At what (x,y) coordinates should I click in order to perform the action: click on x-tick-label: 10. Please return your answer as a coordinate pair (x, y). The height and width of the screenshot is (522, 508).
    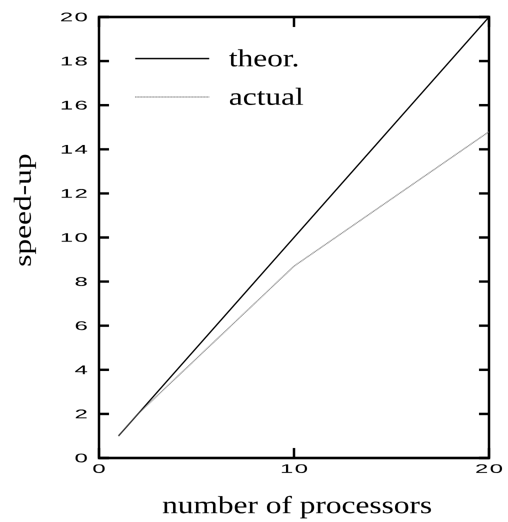
    Looking at the image, I should click on (295, 469).